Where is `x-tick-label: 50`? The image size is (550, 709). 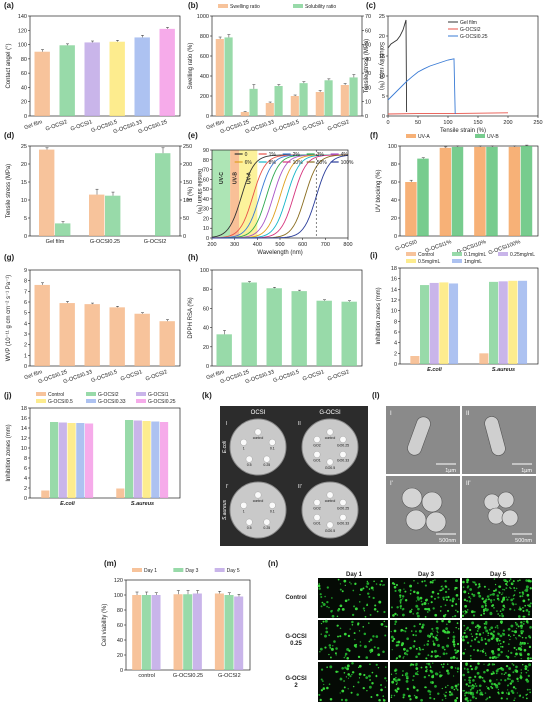
x-tick-label: 50 is located at coordinates (418, 123).